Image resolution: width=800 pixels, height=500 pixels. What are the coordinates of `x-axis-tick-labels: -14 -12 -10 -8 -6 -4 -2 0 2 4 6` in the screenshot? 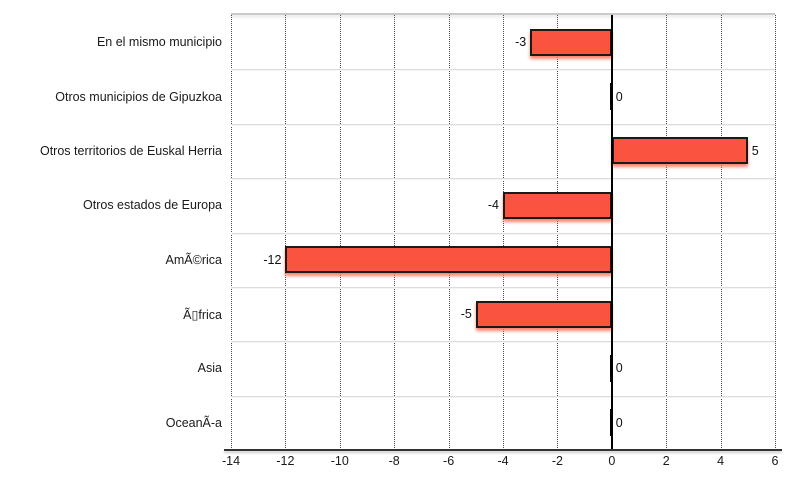 It's located at (400, 464).